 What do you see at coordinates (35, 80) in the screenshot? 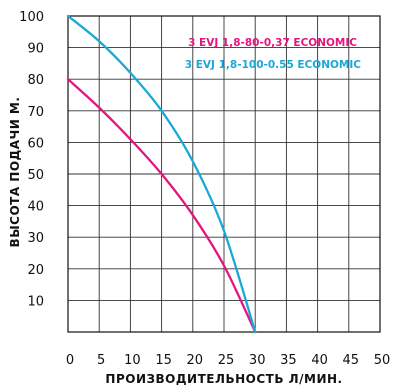
I see `y-tick-label: 80` at bounding box center [35, 80].